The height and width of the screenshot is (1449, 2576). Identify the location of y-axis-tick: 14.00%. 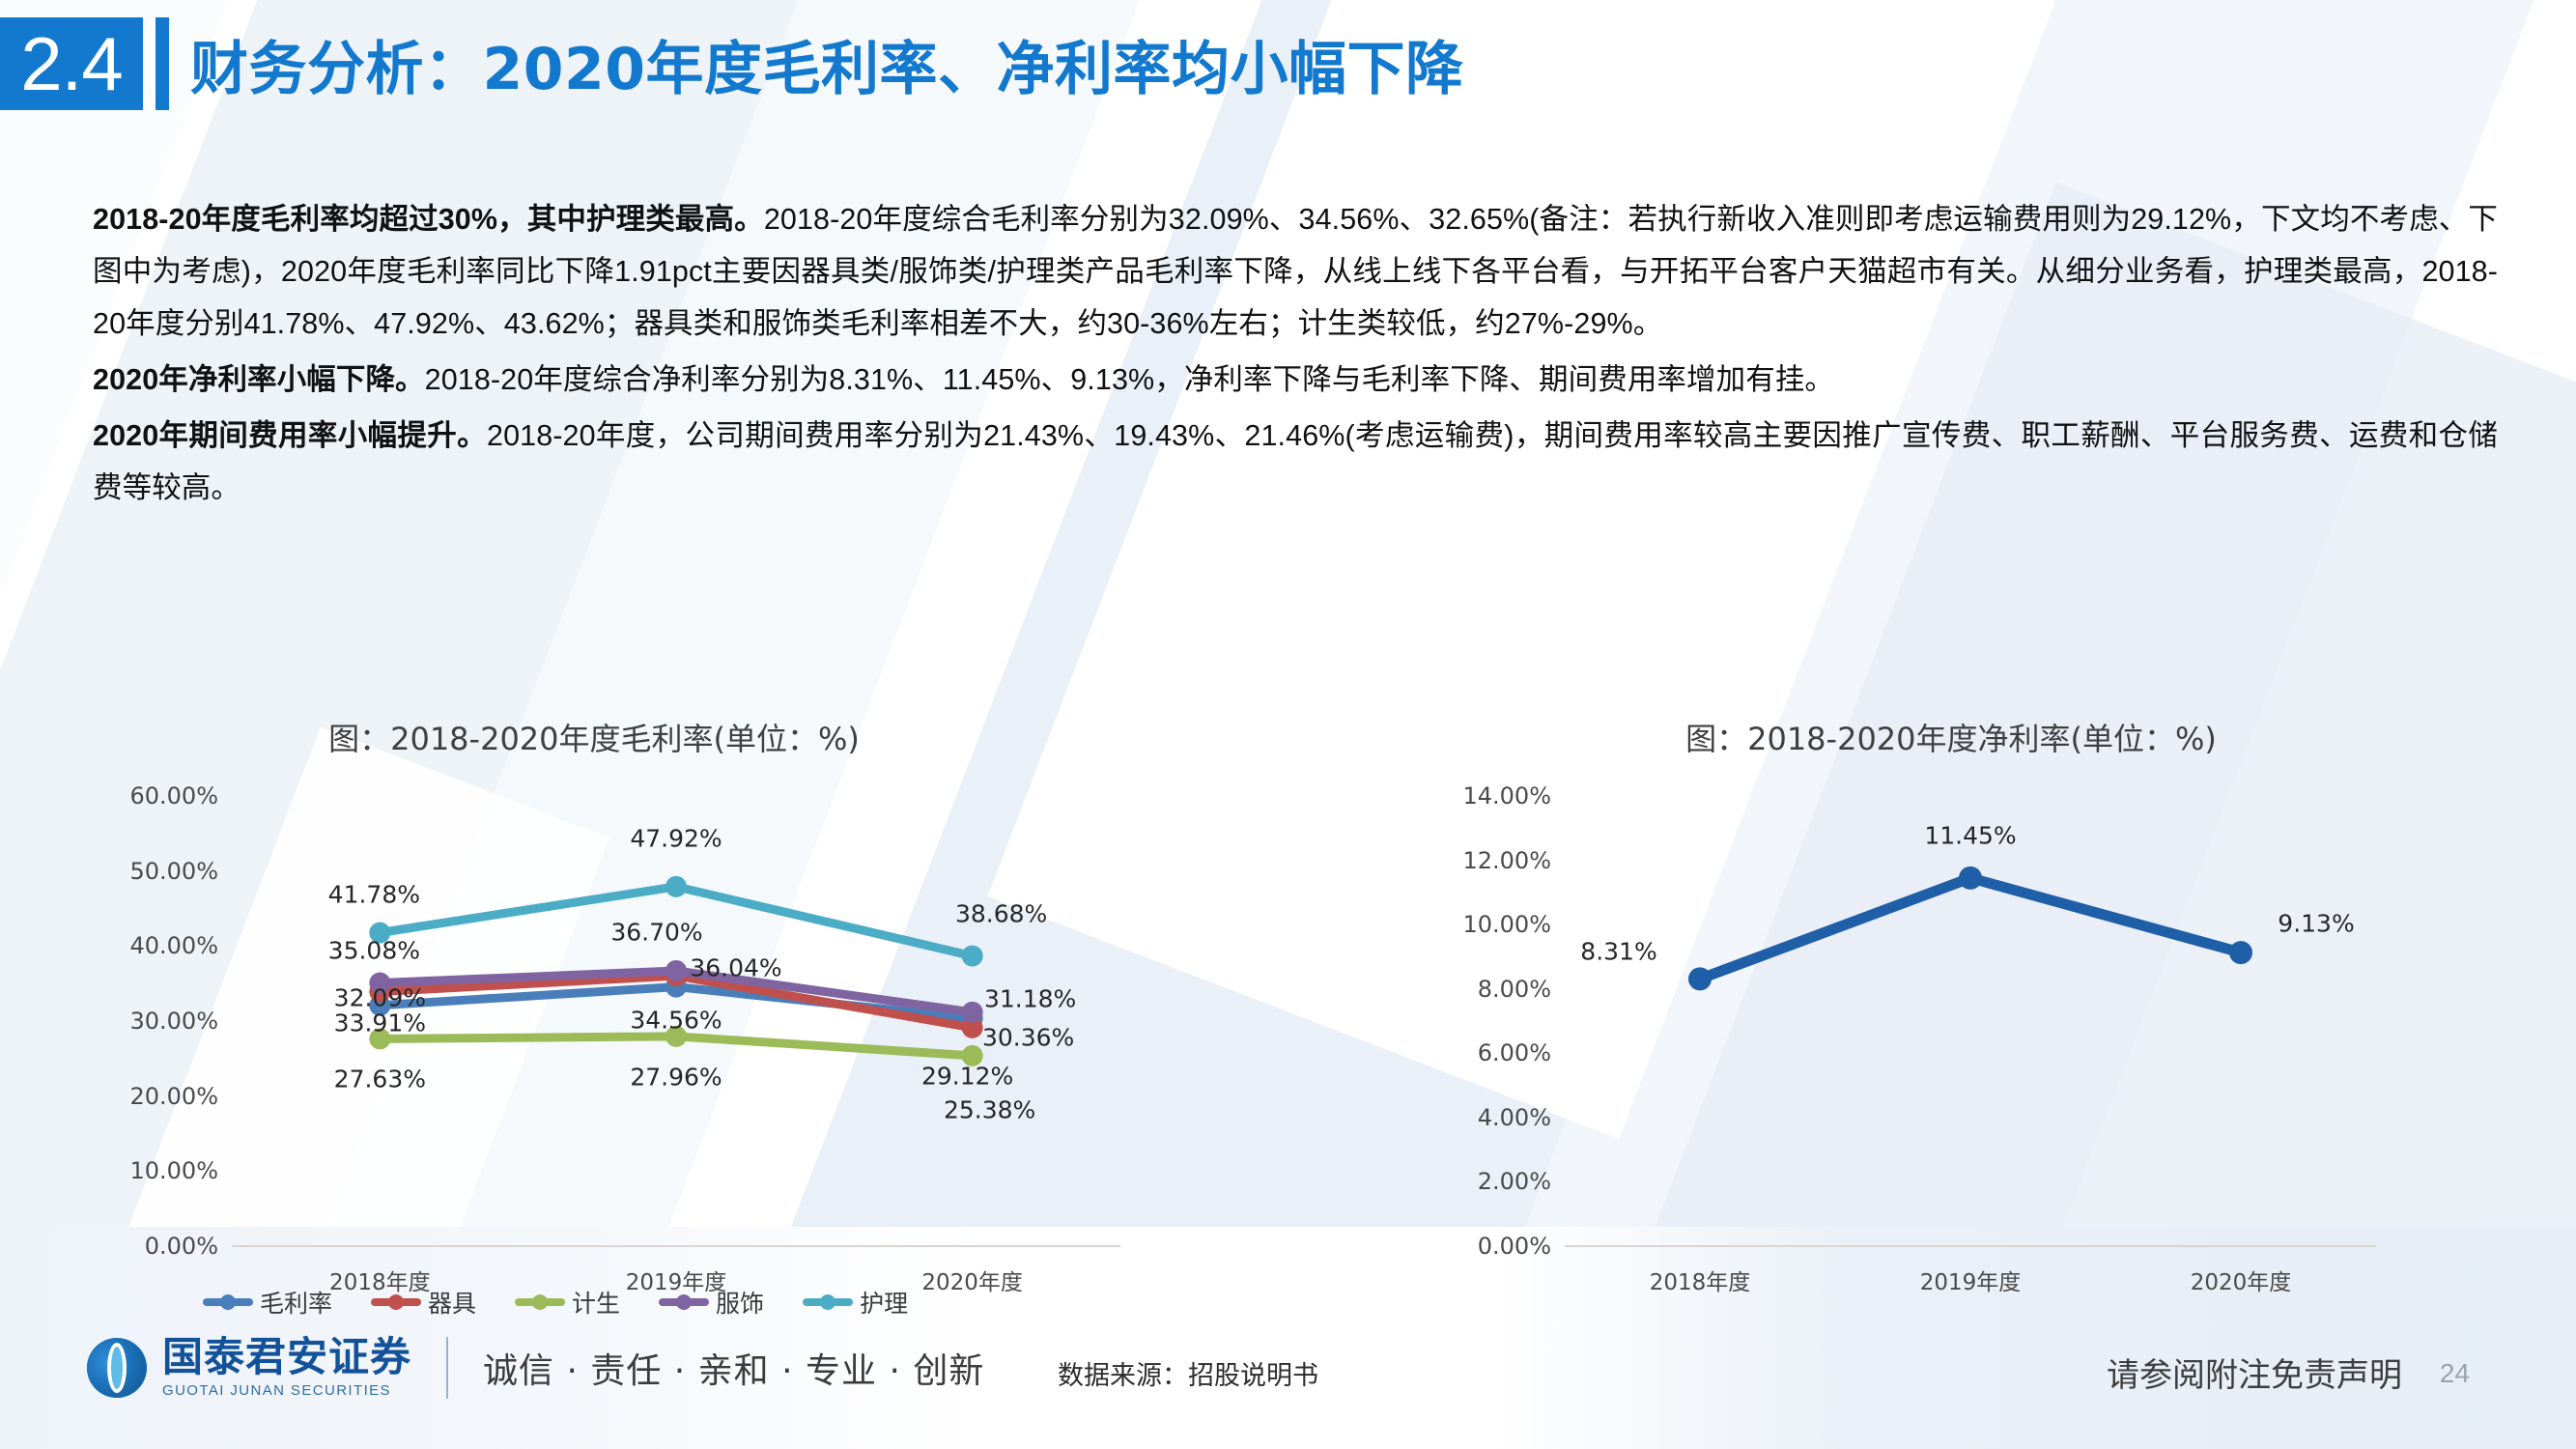
(1506, 796).